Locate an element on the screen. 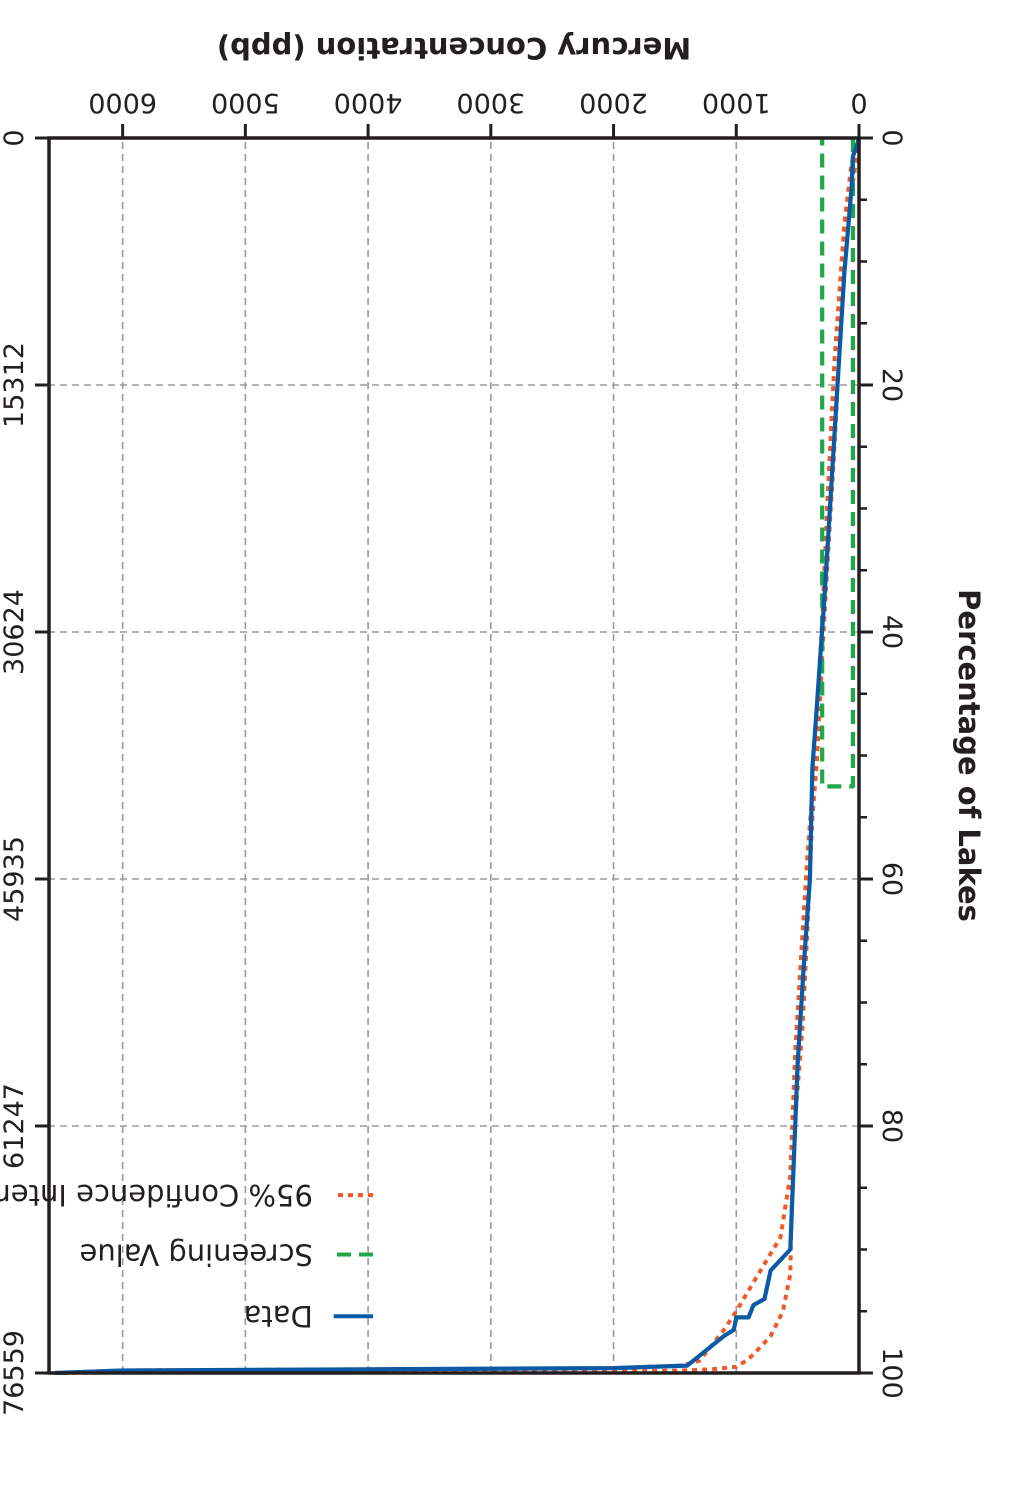 Image resolution: width=1017 pixels, height=1510 pixels. y2-tick-label-group: 45935 is located at coordinates (15, 879).